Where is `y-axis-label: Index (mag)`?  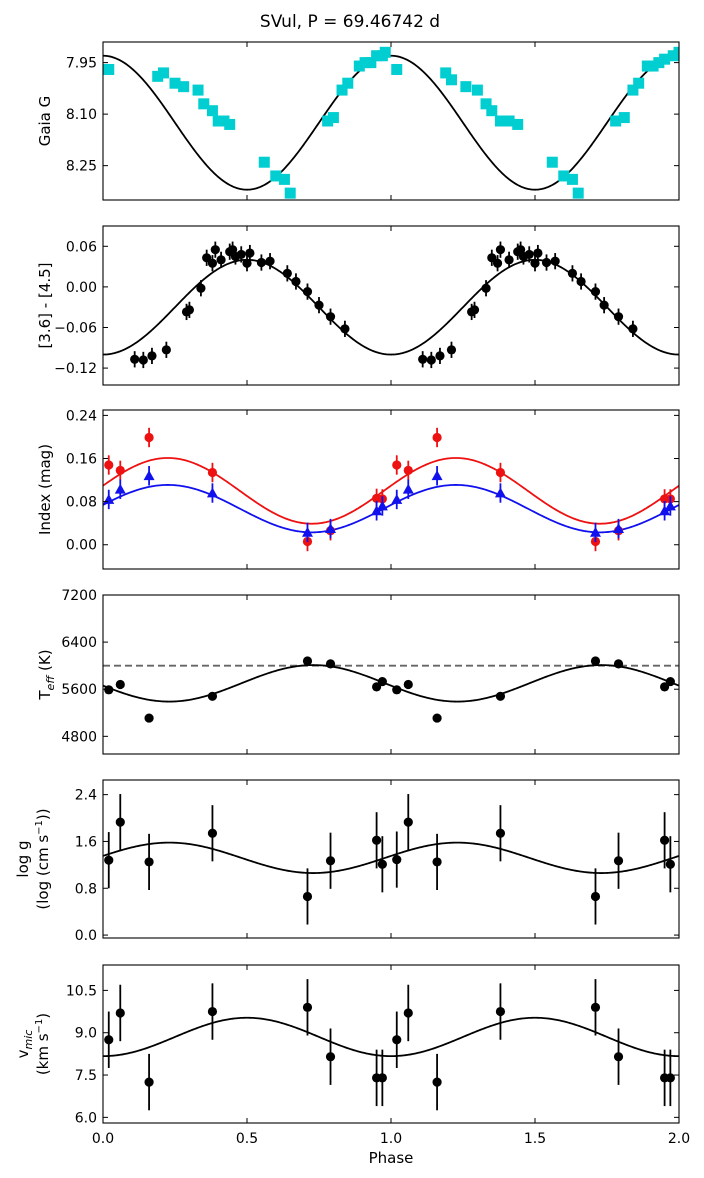
y-axis-label: Index (mag) is located at coordinates (45, 489).